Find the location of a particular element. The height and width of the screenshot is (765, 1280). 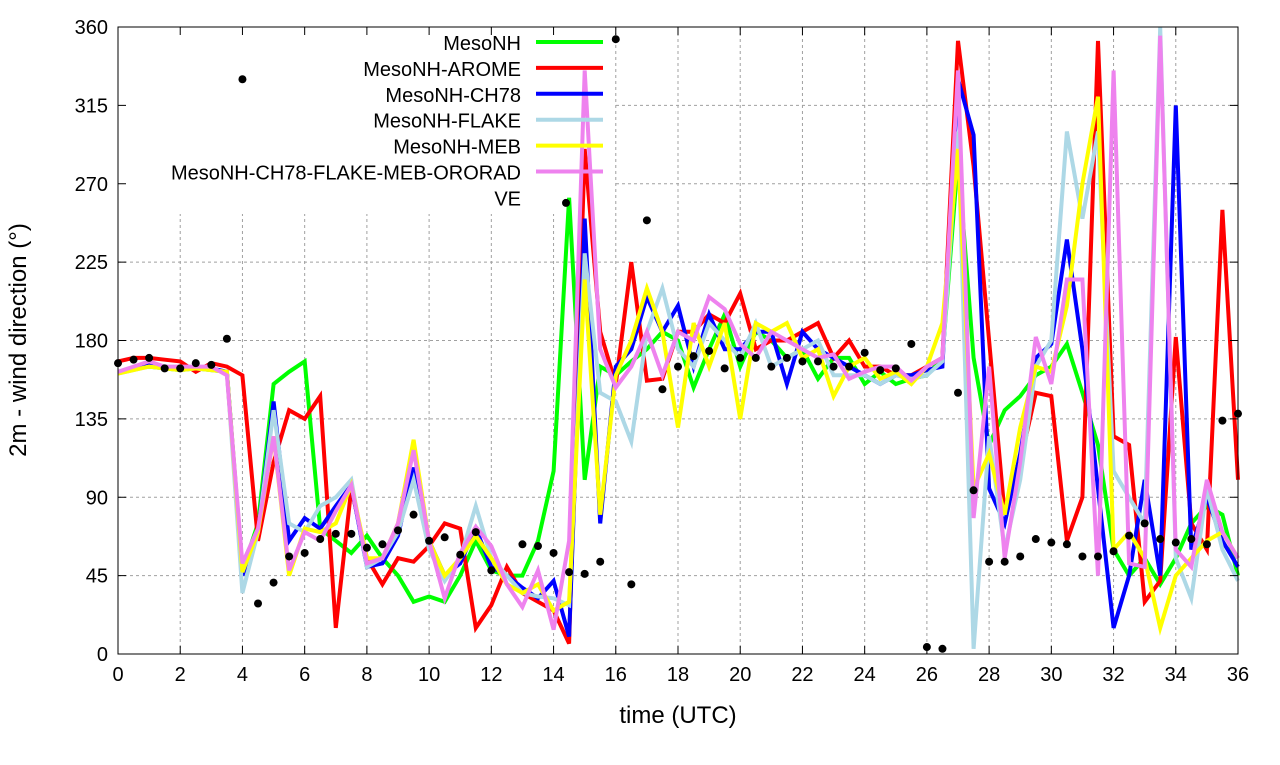

x-tick-label: 32 is located at coordinates (1113, 675).